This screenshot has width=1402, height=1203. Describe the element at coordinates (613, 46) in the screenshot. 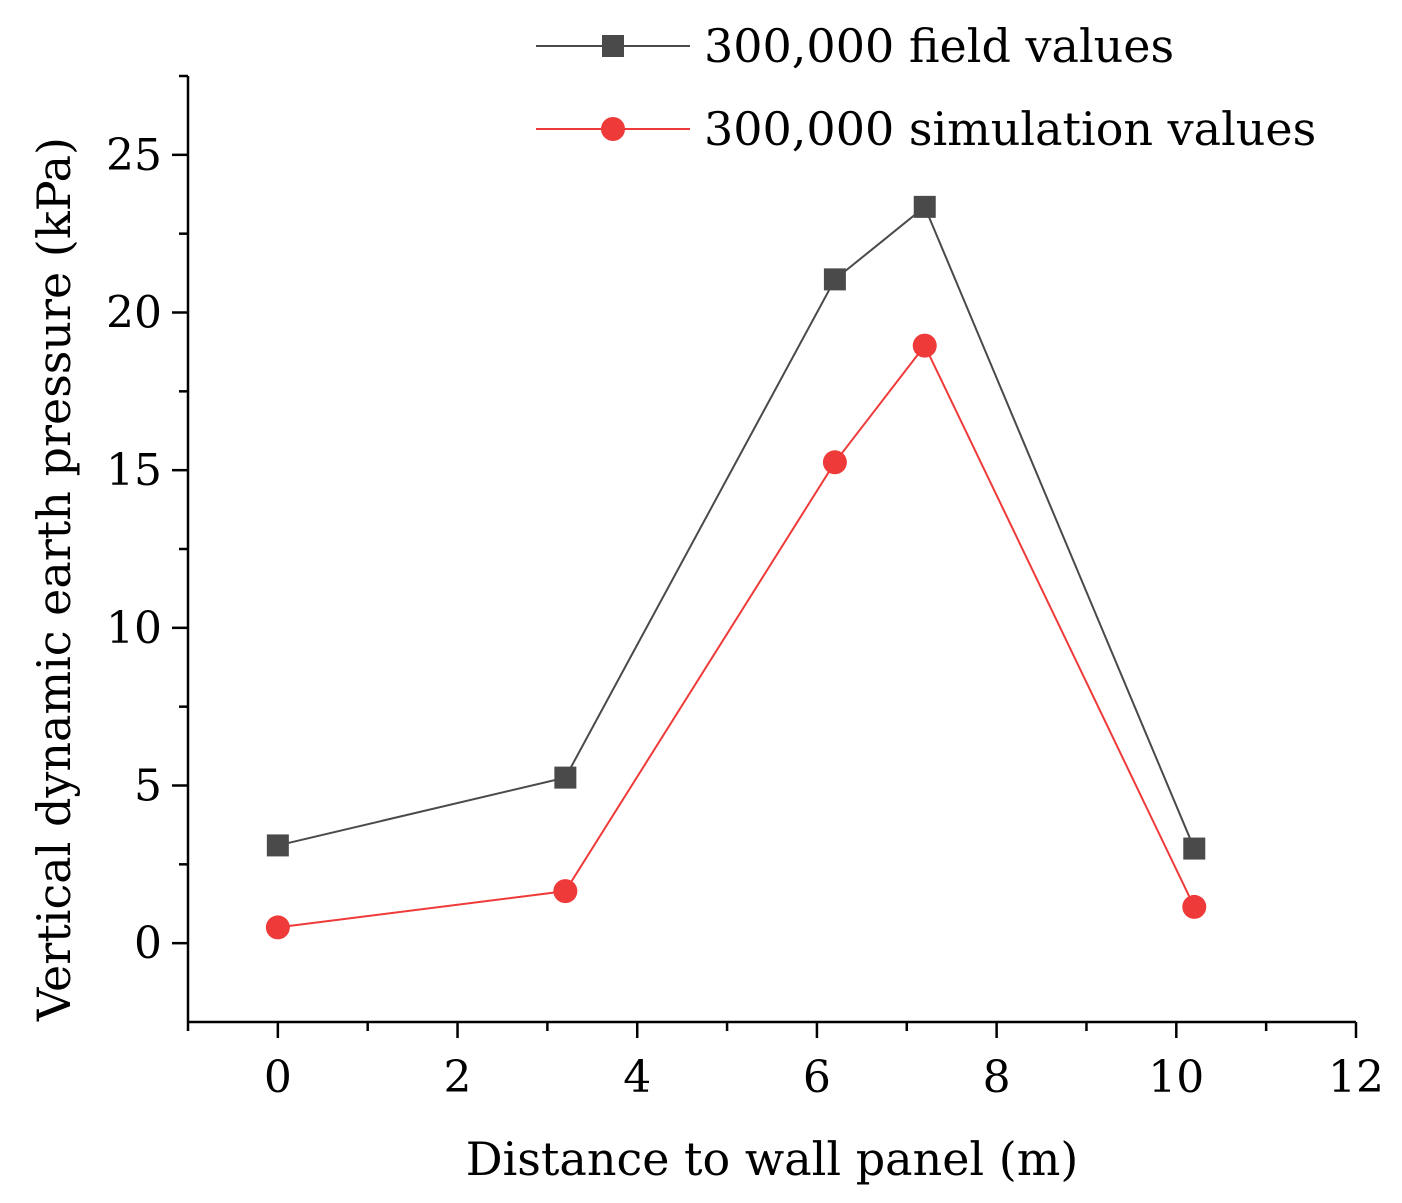

I see `legend-field-square-marker` at that location.